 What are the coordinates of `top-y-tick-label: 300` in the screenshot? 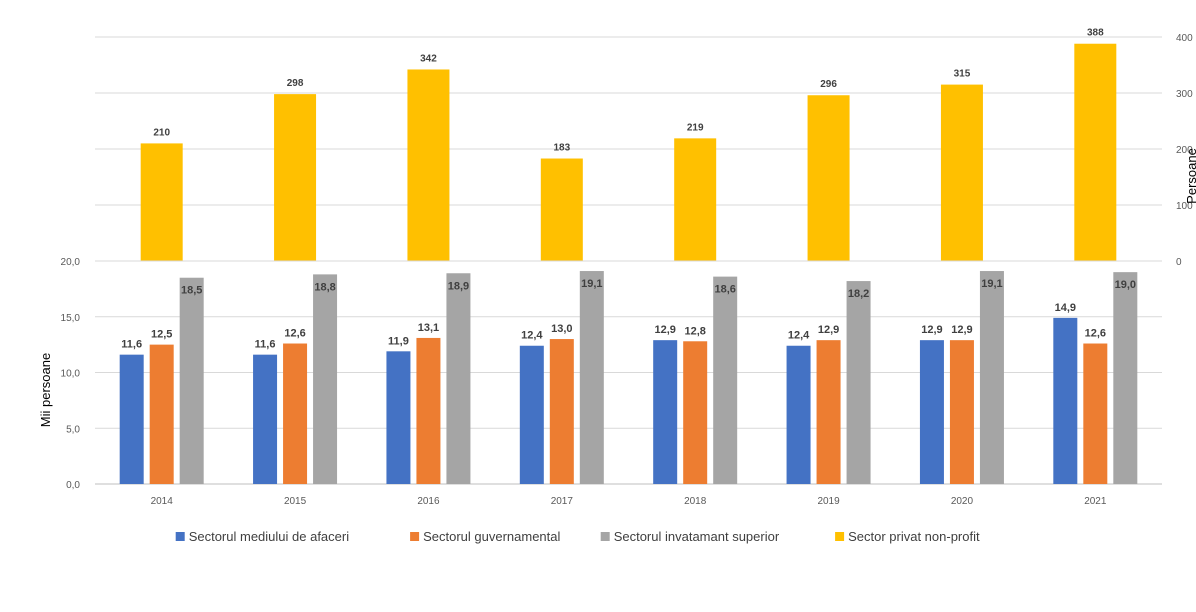 It's located at (1184, 94).